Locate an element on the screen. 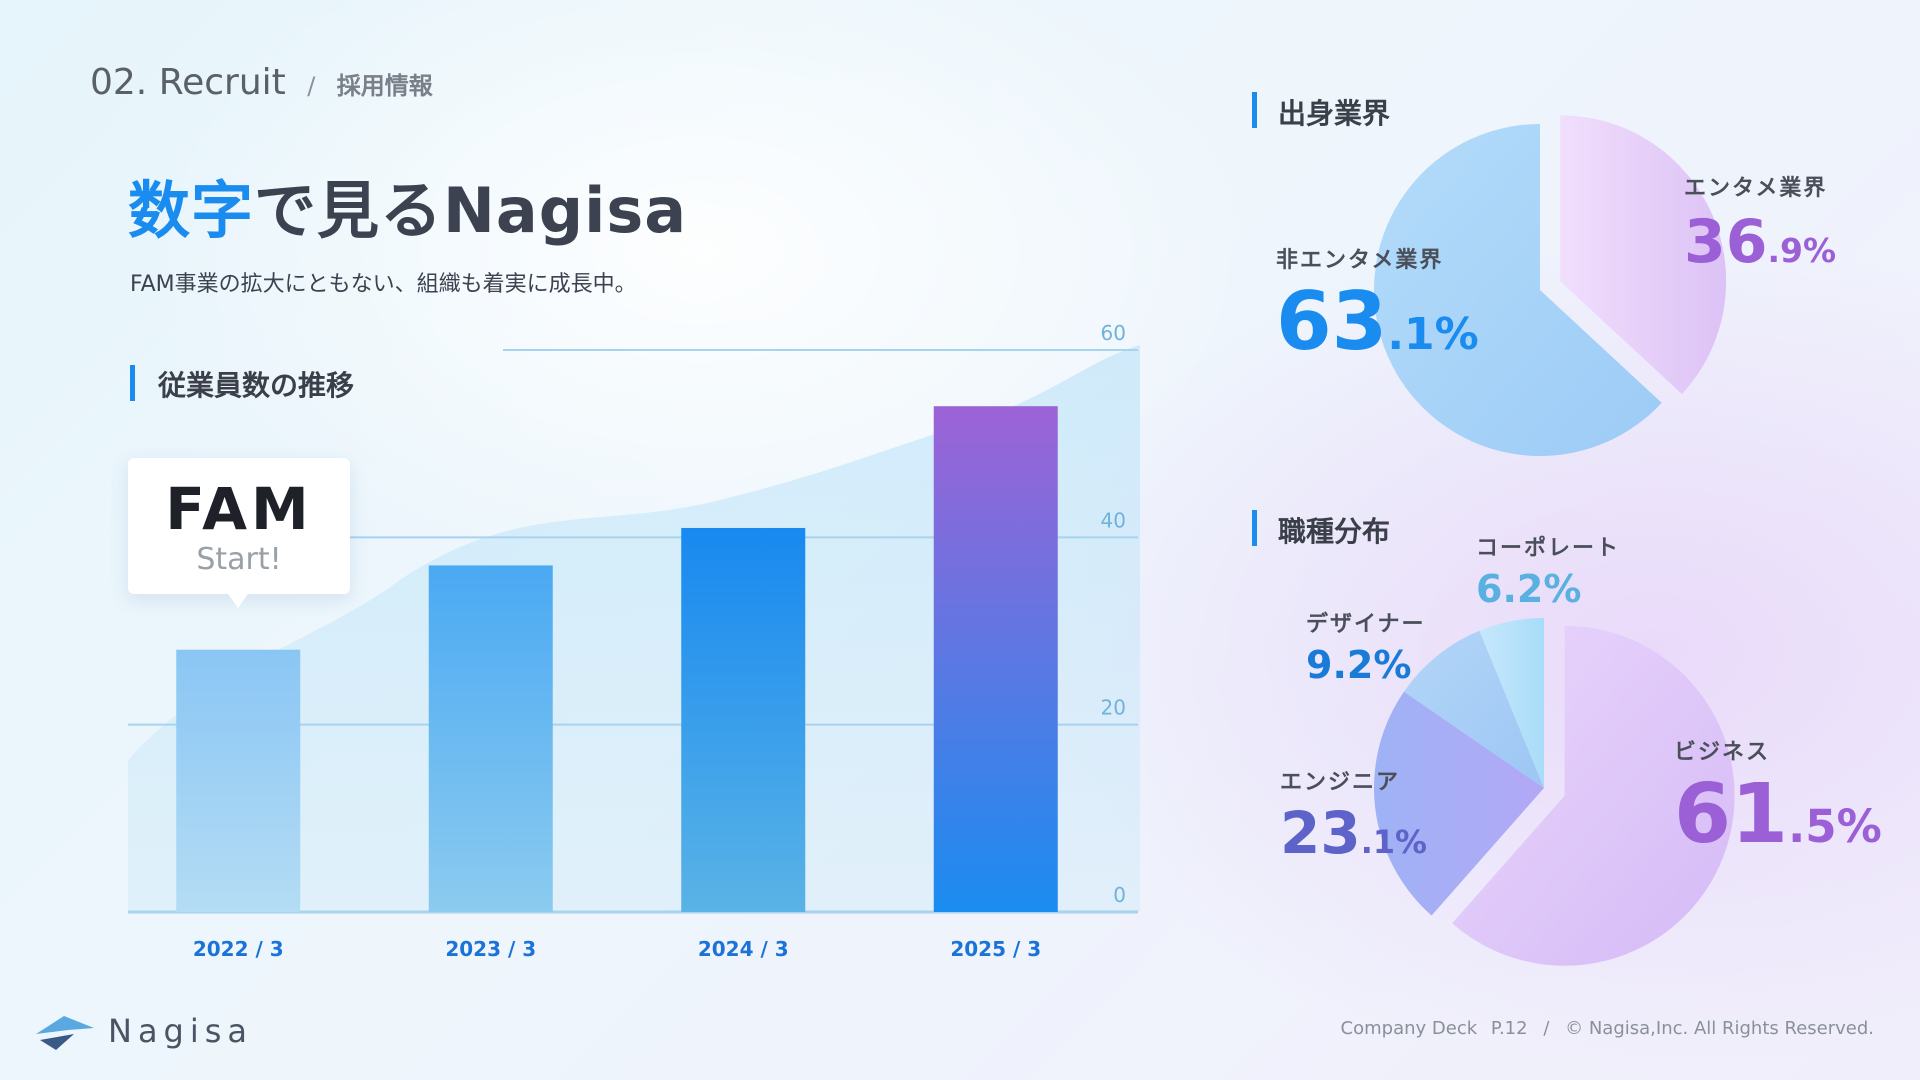 This screenshot has height=1080, width=1920. x-tick-label: 2023 / 3 is located at coordinates (490, 949).